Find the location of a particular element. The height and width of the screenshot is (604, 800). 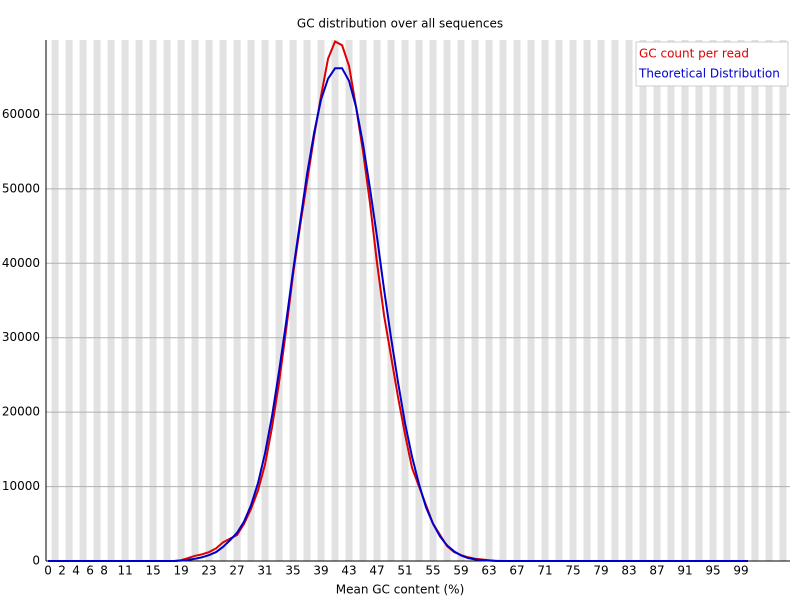

x-tick-label: 83 is located at coordinates (628, 571).